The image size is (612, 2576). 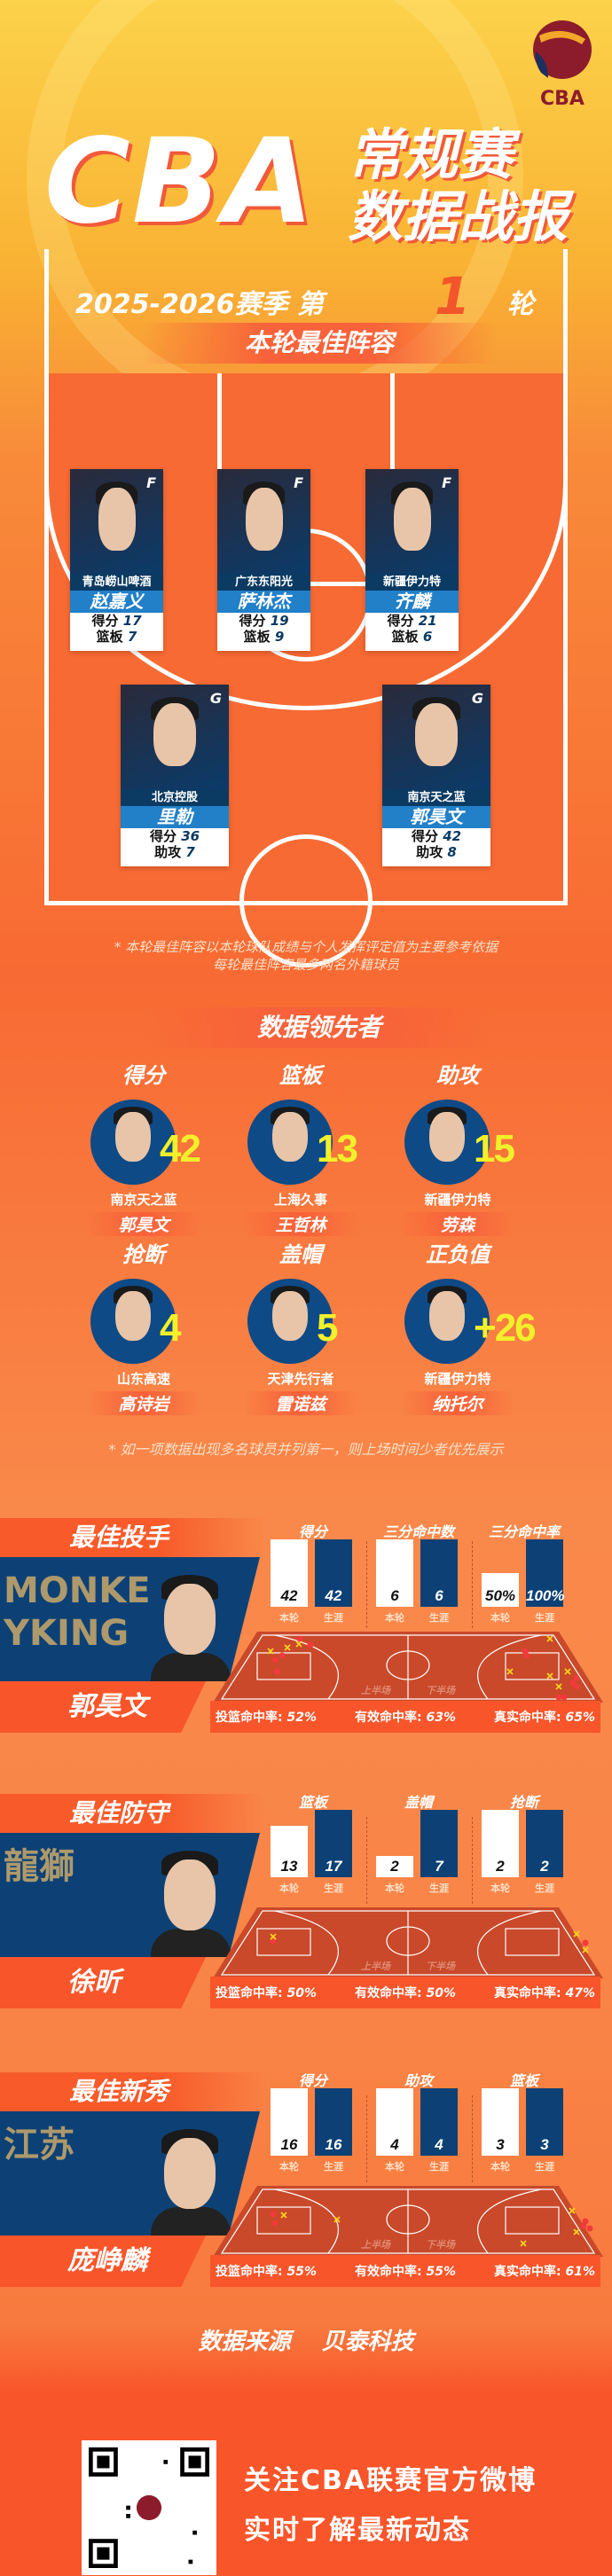 What do you see at coordinates (312, 1802) in the screenshot?
I see `stat-group-label: 篮板` at bounding box center [312, 1802].